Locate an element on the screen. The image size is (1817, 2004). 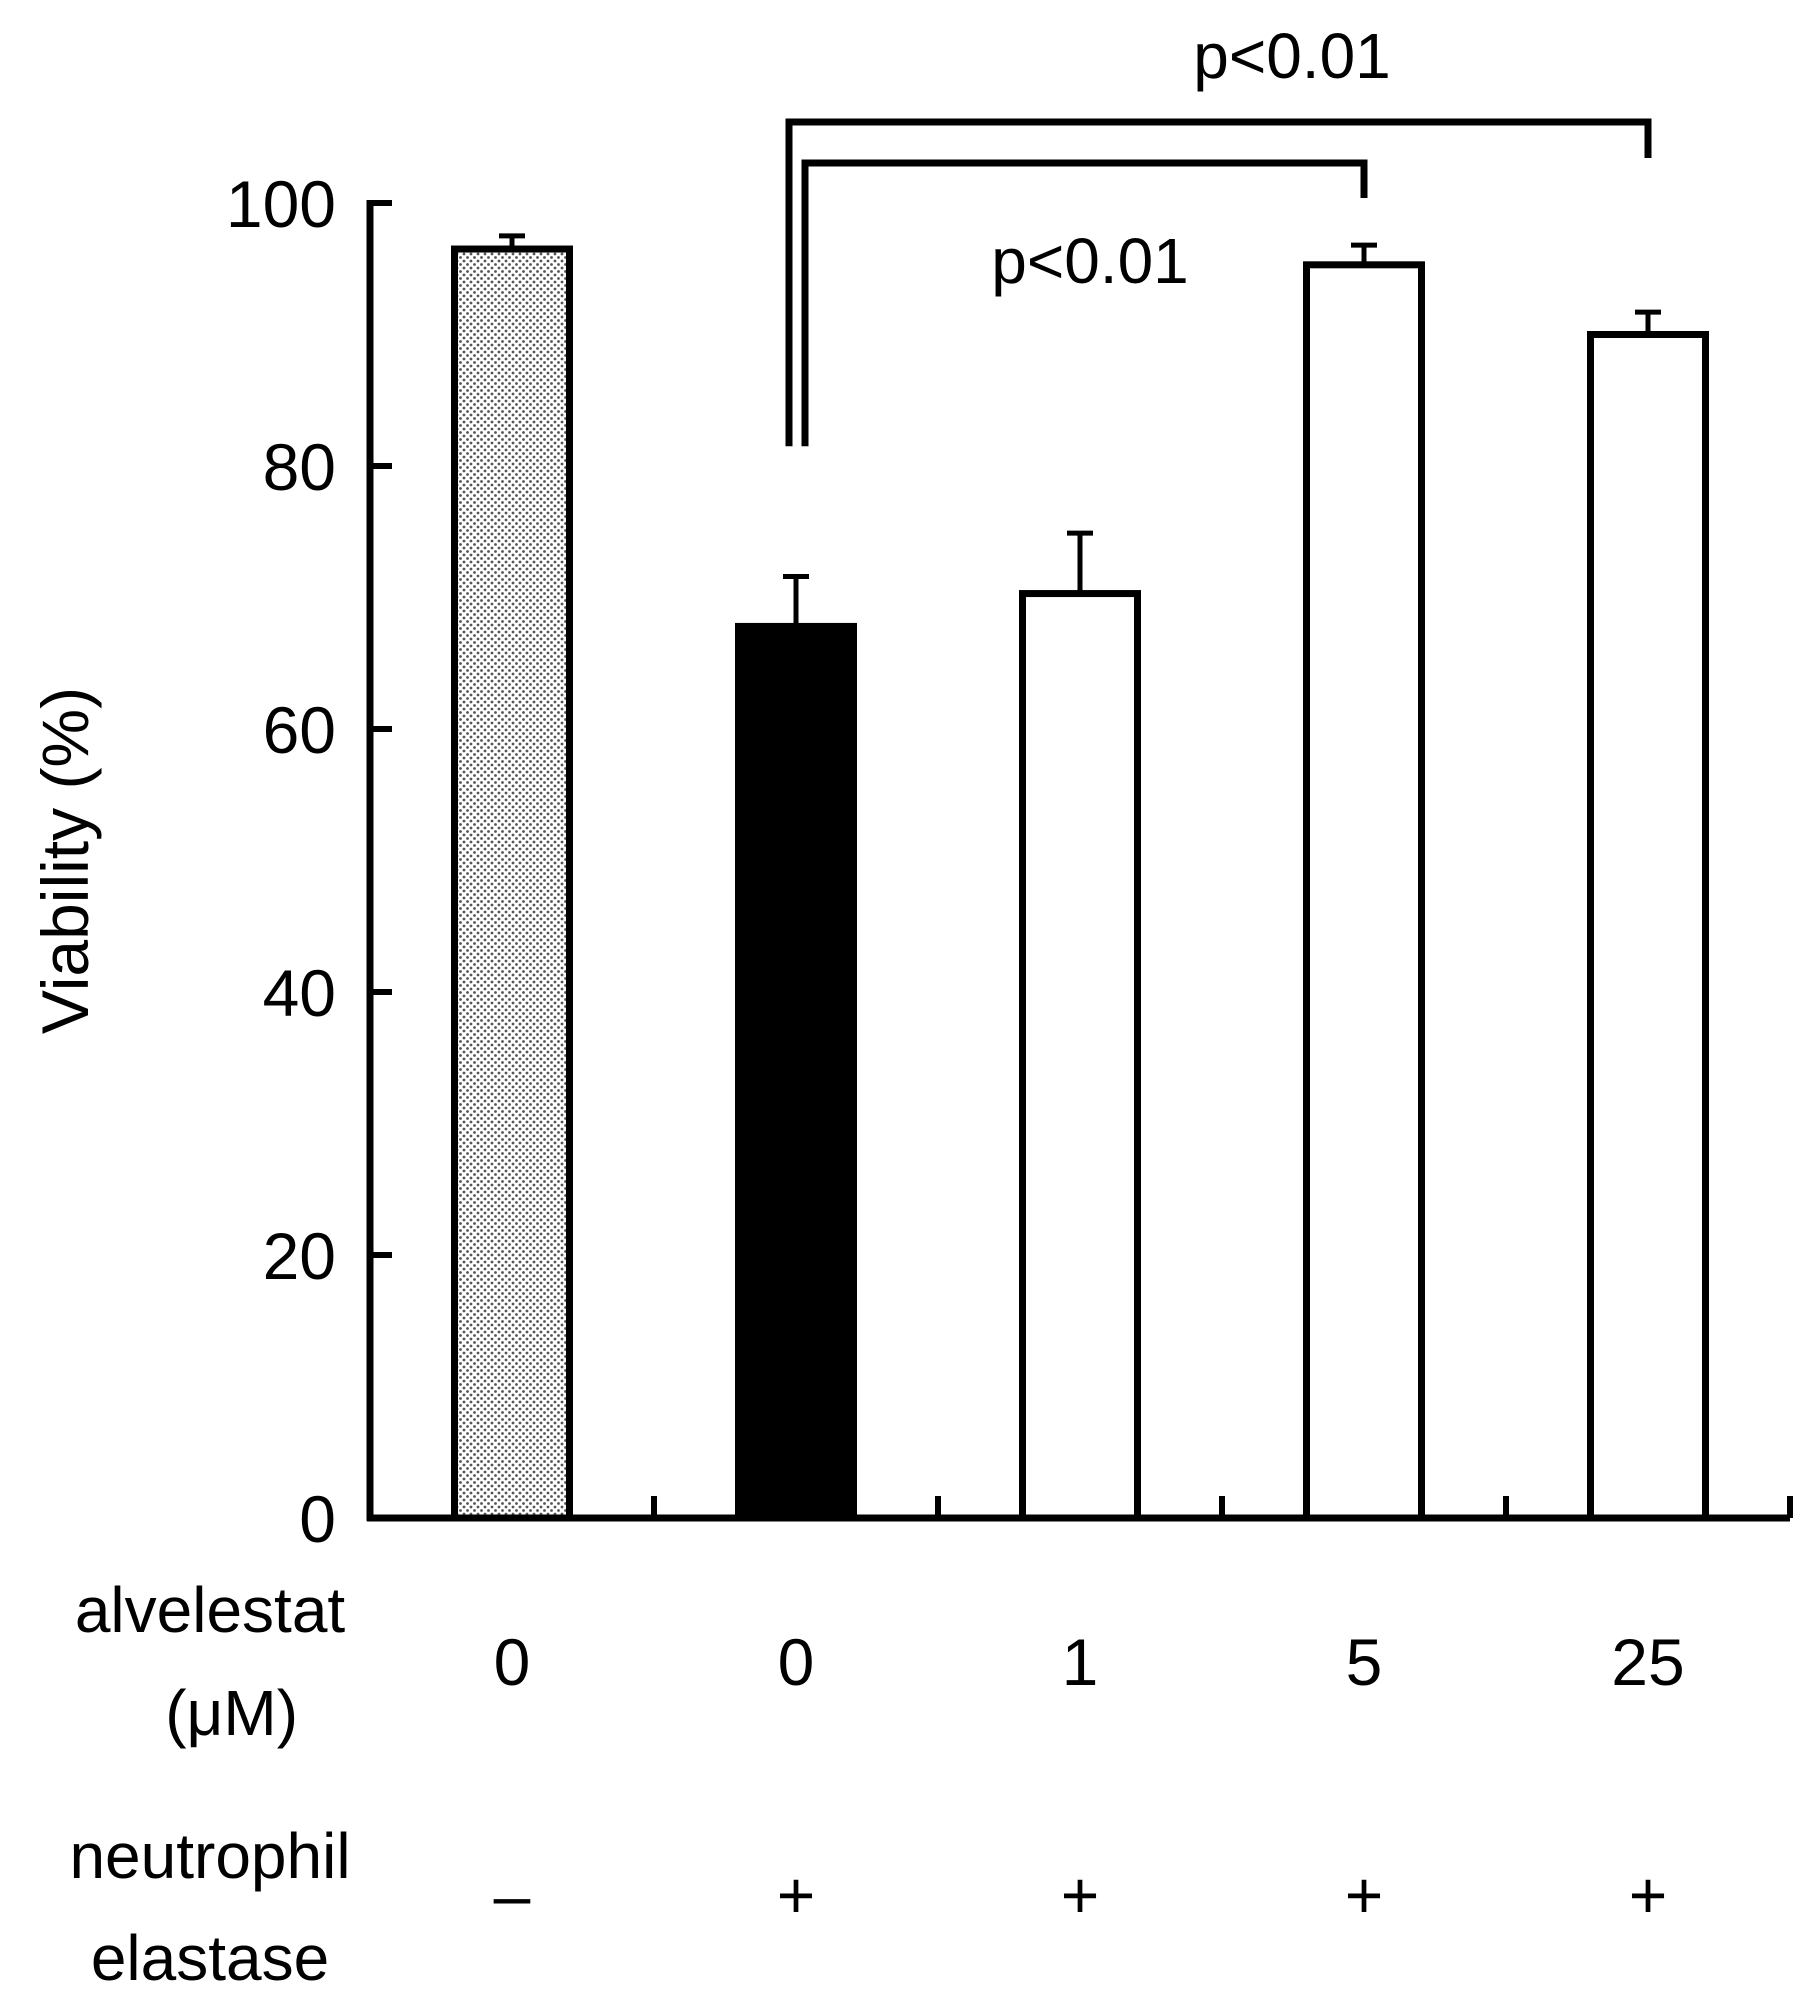
x-ticks is located at coordinates (1222, 1507).